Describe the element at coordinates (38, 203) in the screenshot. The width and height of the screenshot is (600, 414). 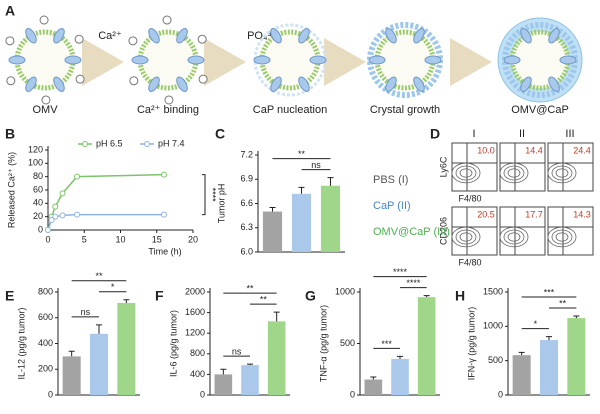
I see `y-tick-label: 40` at that location.